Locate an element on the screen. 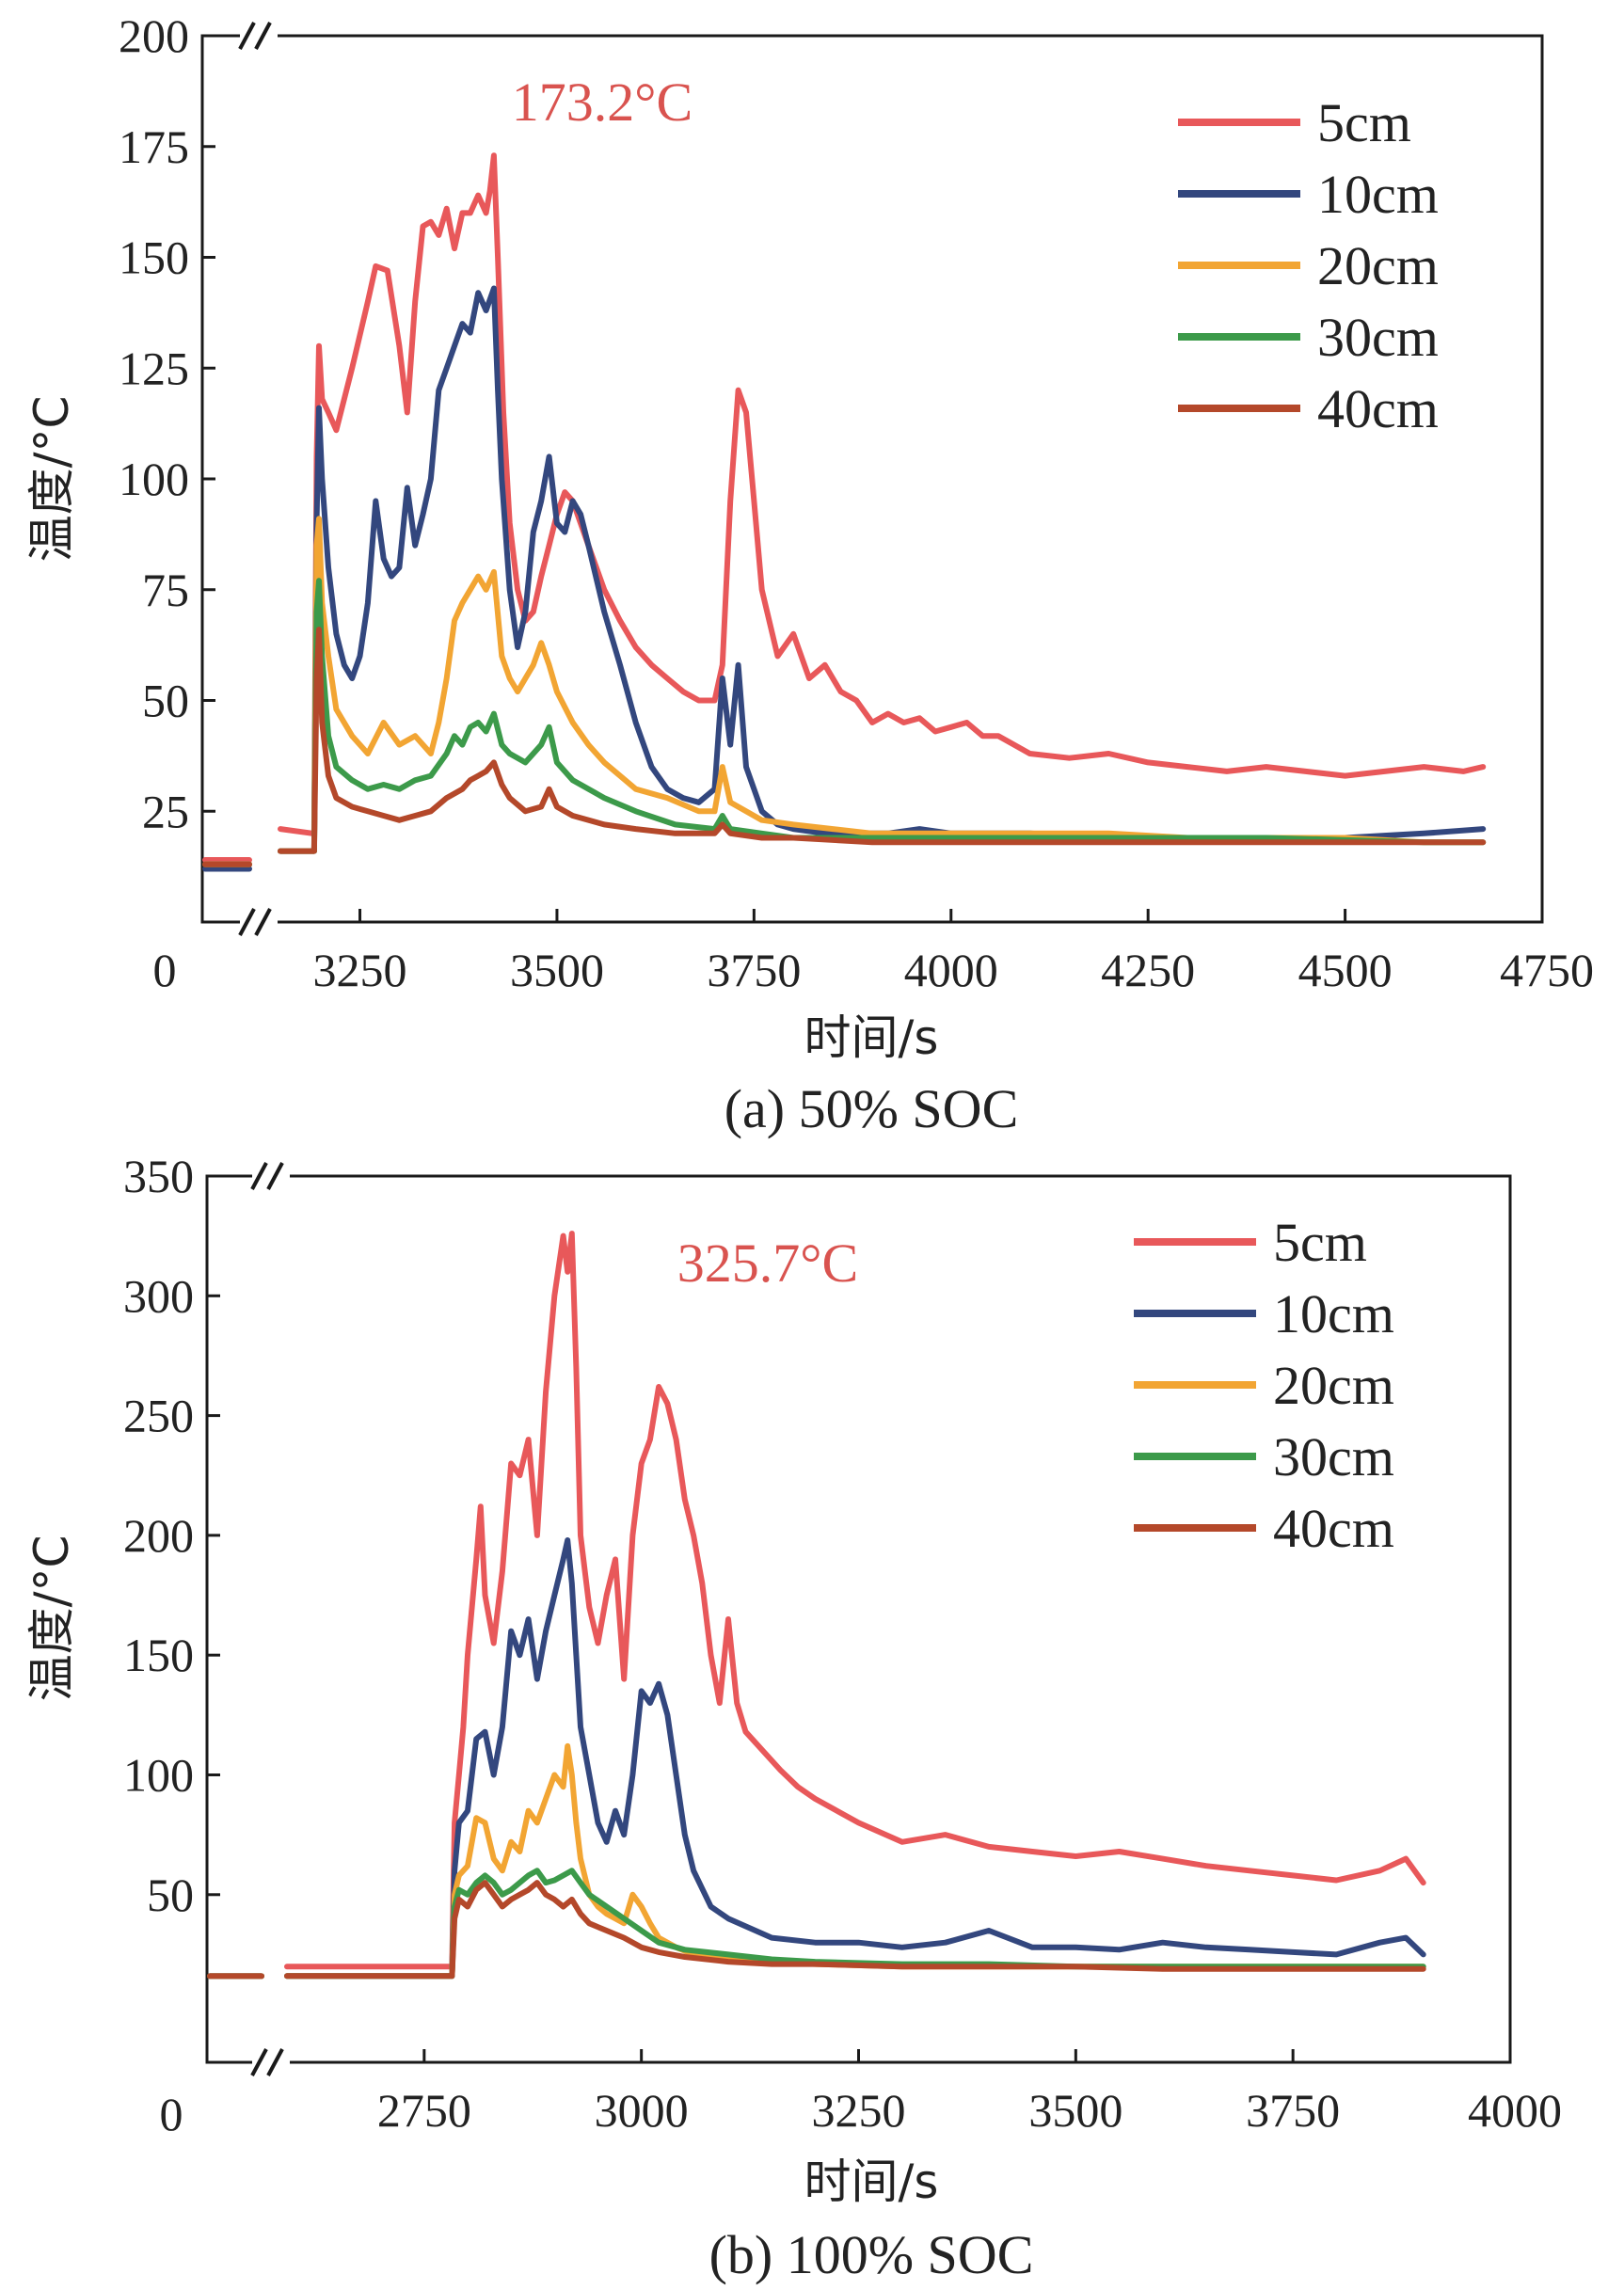 Image resolution: width=1624 pixels, height=2290 pixels. y-tick-label: 75 is located at coordinates (165, 590).